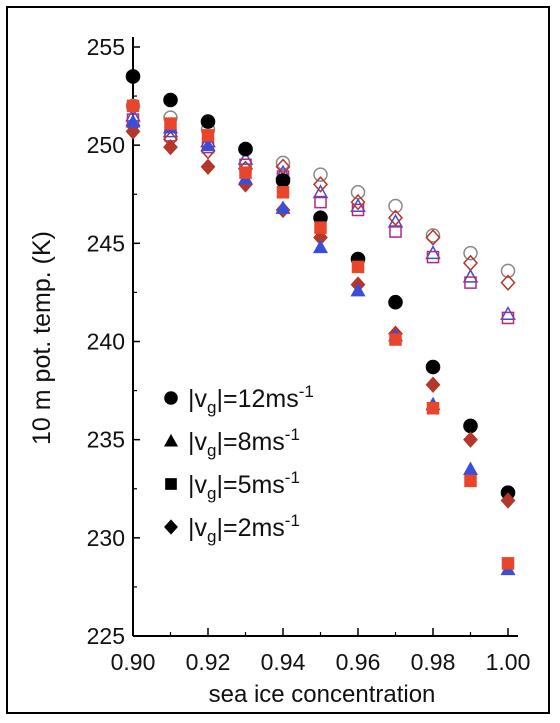  Describe the element at coordinates (171, 398) in the screenshot. I see `legend-marker-circle` at that location.